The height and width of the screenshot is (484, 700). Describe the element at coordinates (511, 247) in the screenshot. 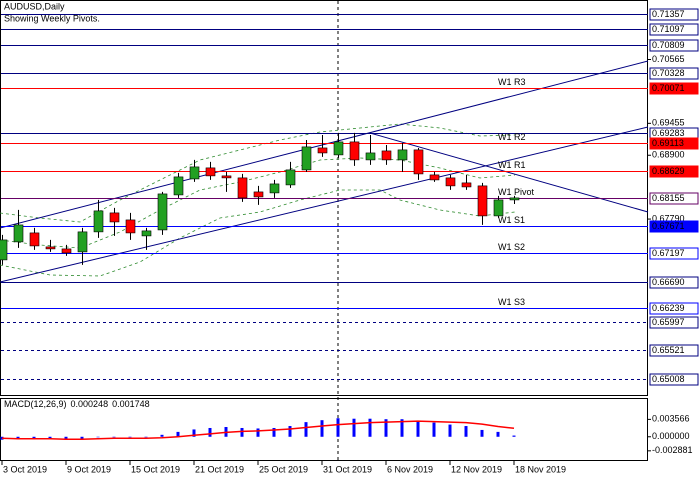

I see `pivot-name: W1 S2` at that location.